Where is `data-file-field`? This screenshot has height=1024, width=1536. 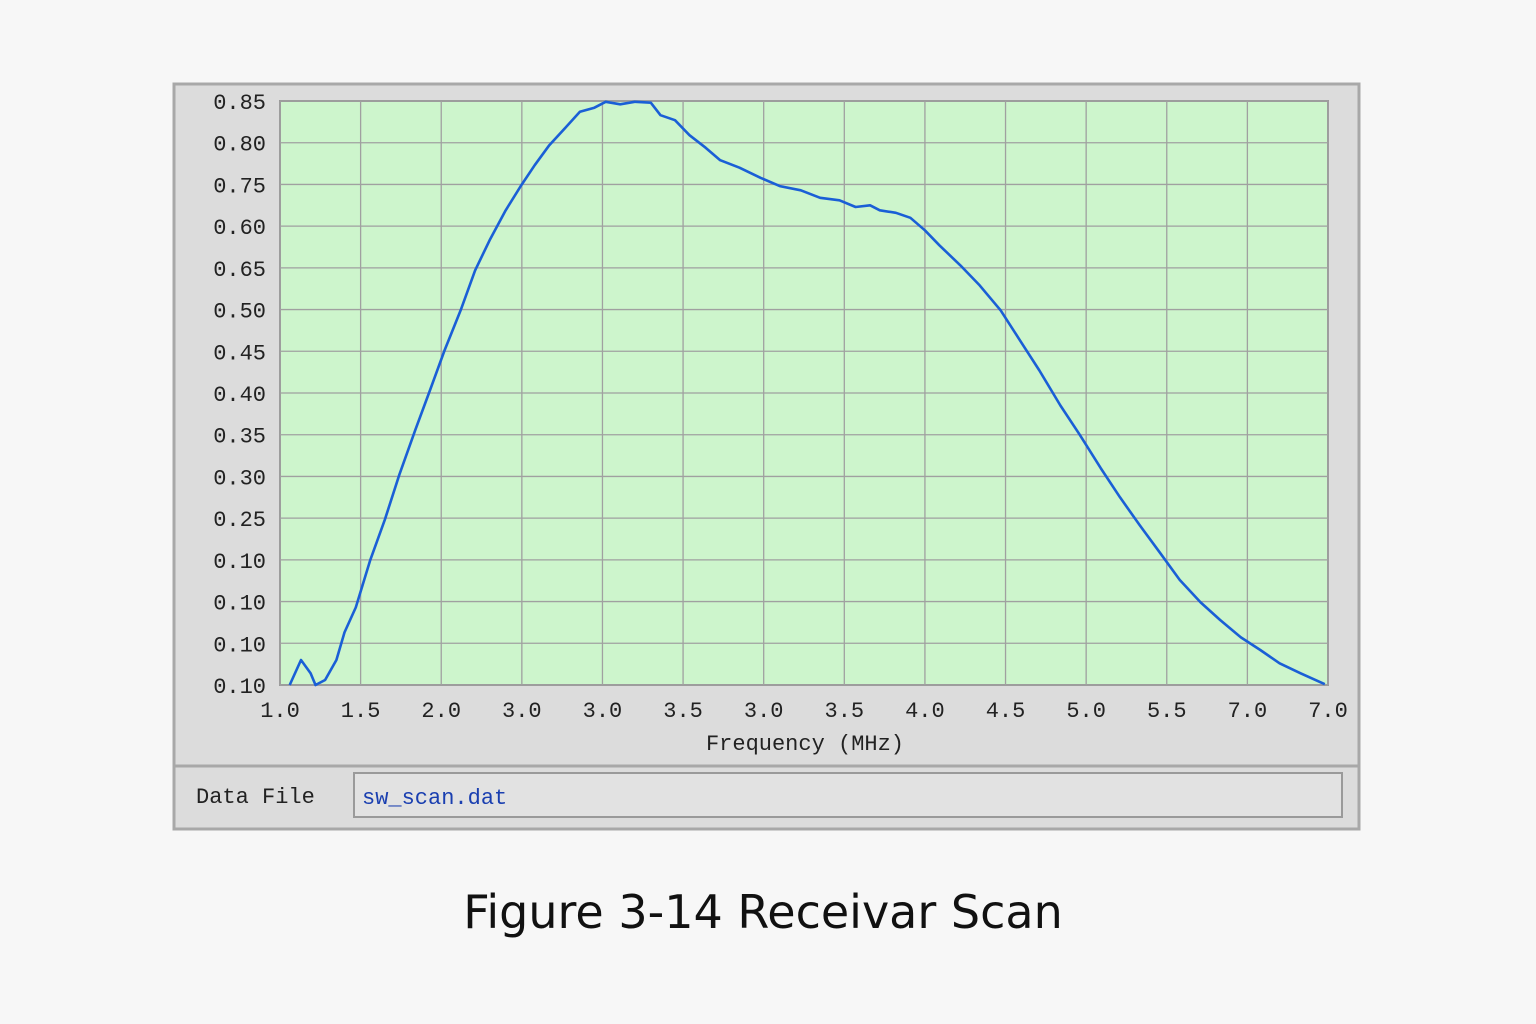 data-file-field is located at coordinates (848, 795).